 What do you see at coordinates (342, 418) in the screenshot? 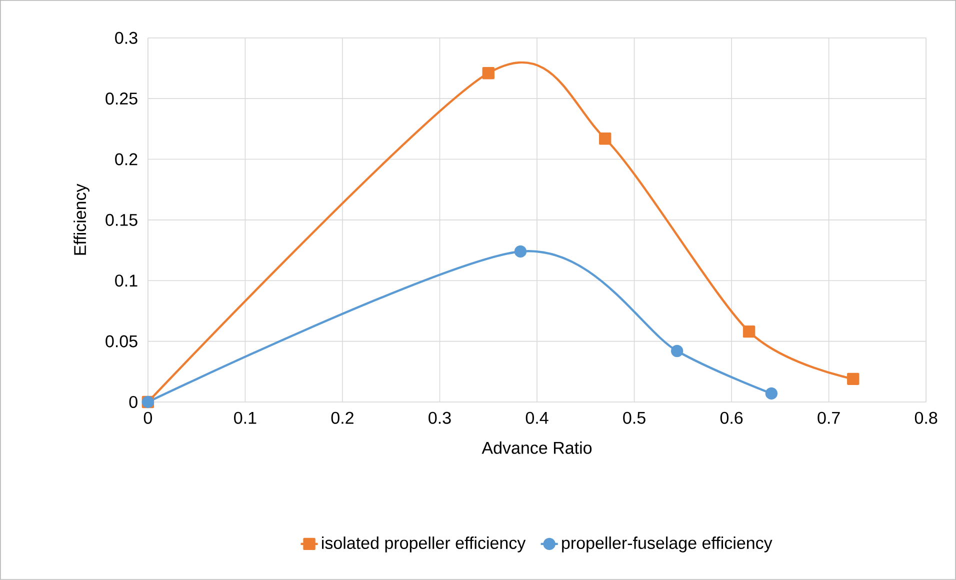
I see `x-tick-label: 0.2` at bounding box center [342, 418].